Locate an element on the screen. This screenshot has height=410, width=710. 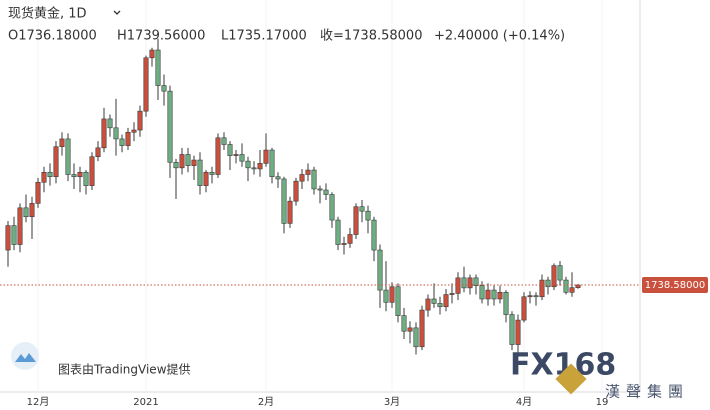
attribution: 图表由TradingView提供 is located at coordinates (124, 369).